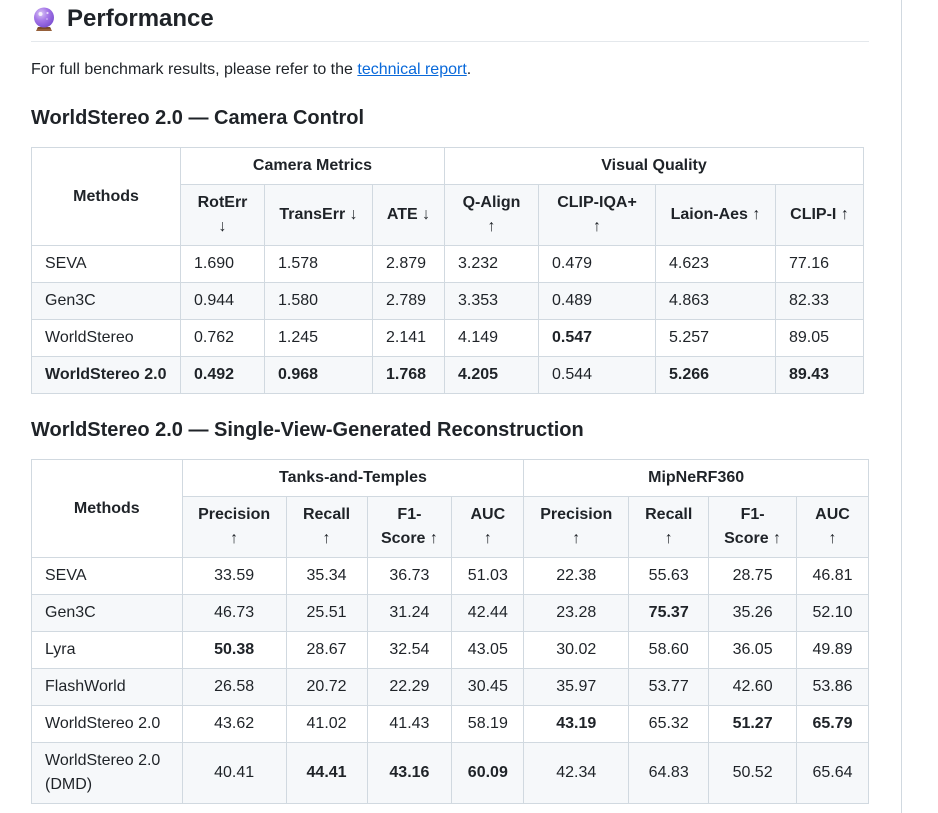 The width and height of the screenshot is (938, 813). What do you see at coordinates (576, 613) in the screenshot?
I see `cell: 23.28` at bounding box center [576, 613].